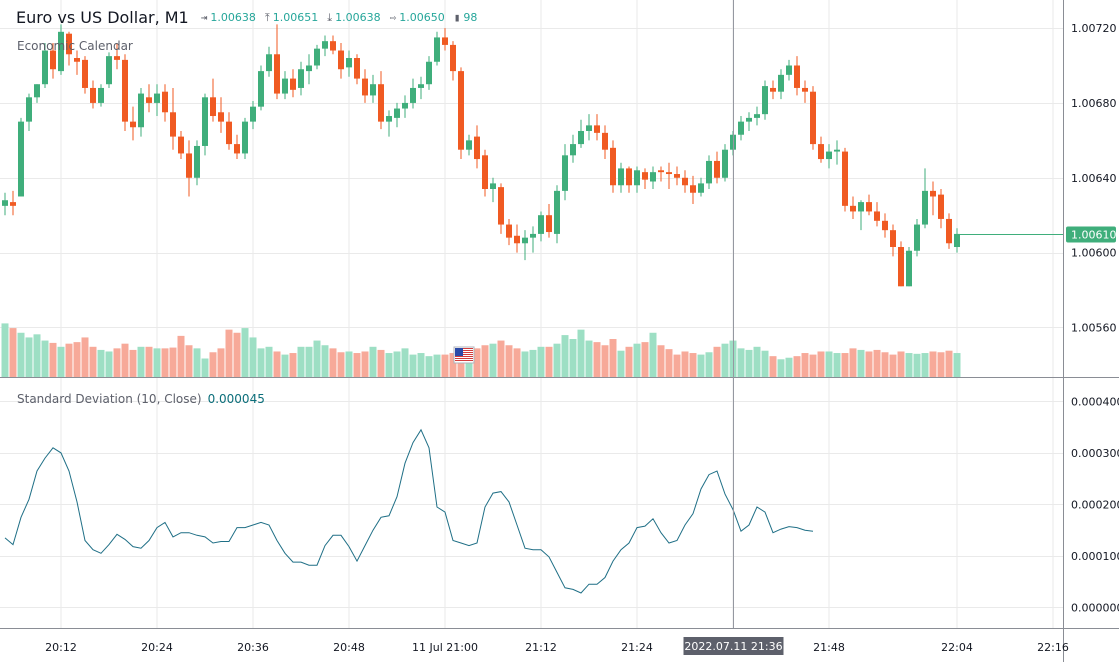 The height and width of the screenshot is (662, 1119). Describe the element at coordinates (1094, 28) in the screenshot. I see `price-tick-label: 1.00720` at that location.